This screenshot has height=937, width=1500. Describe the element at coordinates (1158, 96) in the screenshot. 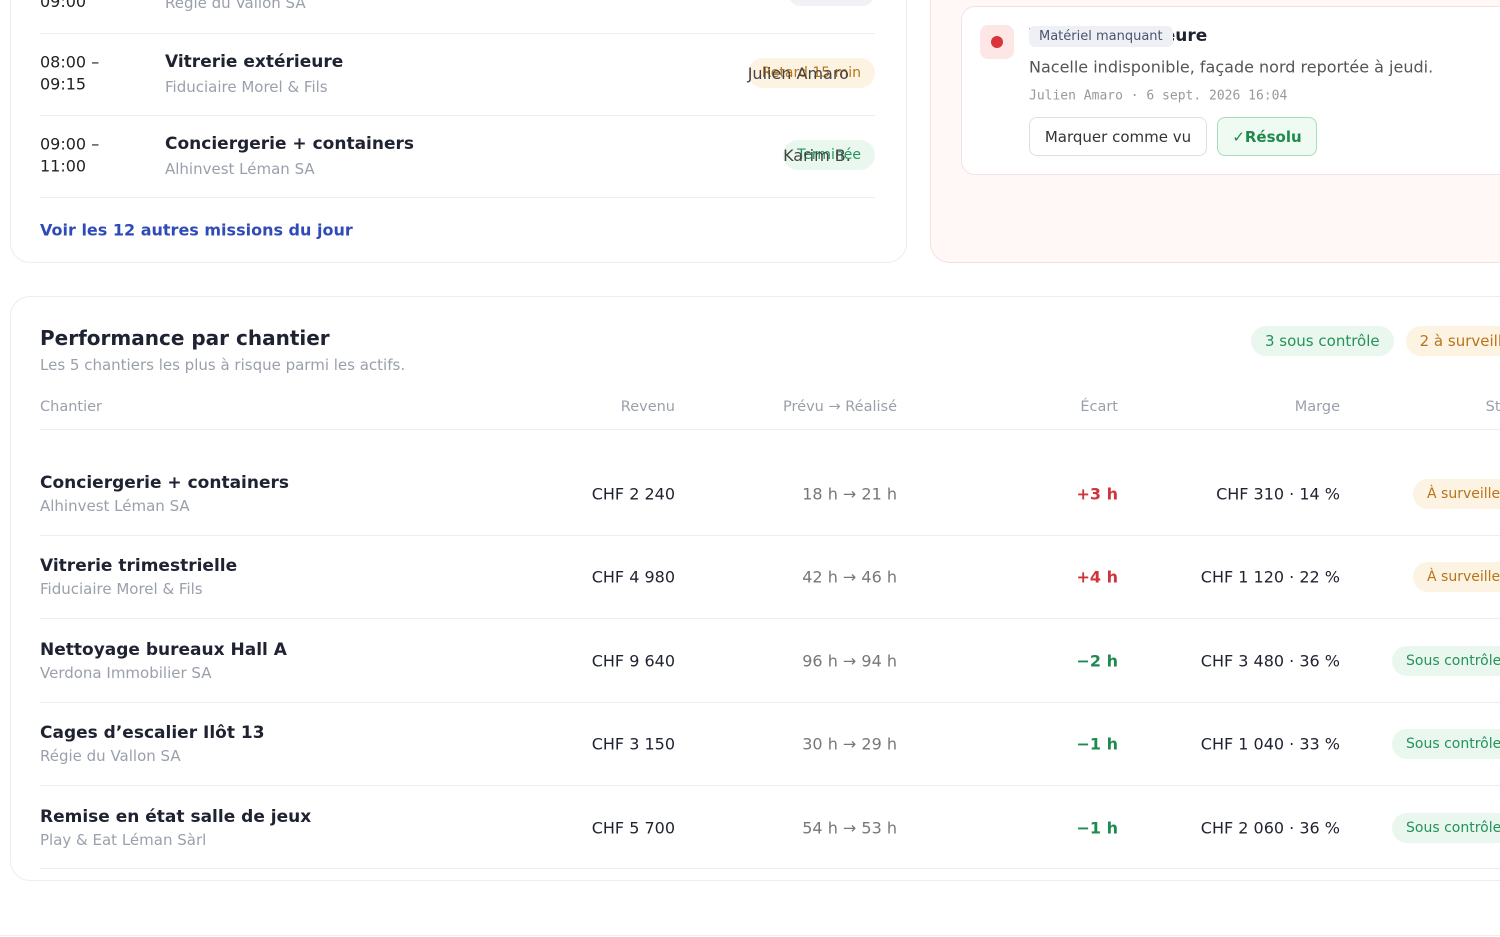

I see `alert-meta: Julien Amaro · 6 sept. 2026 16:04` at that location.